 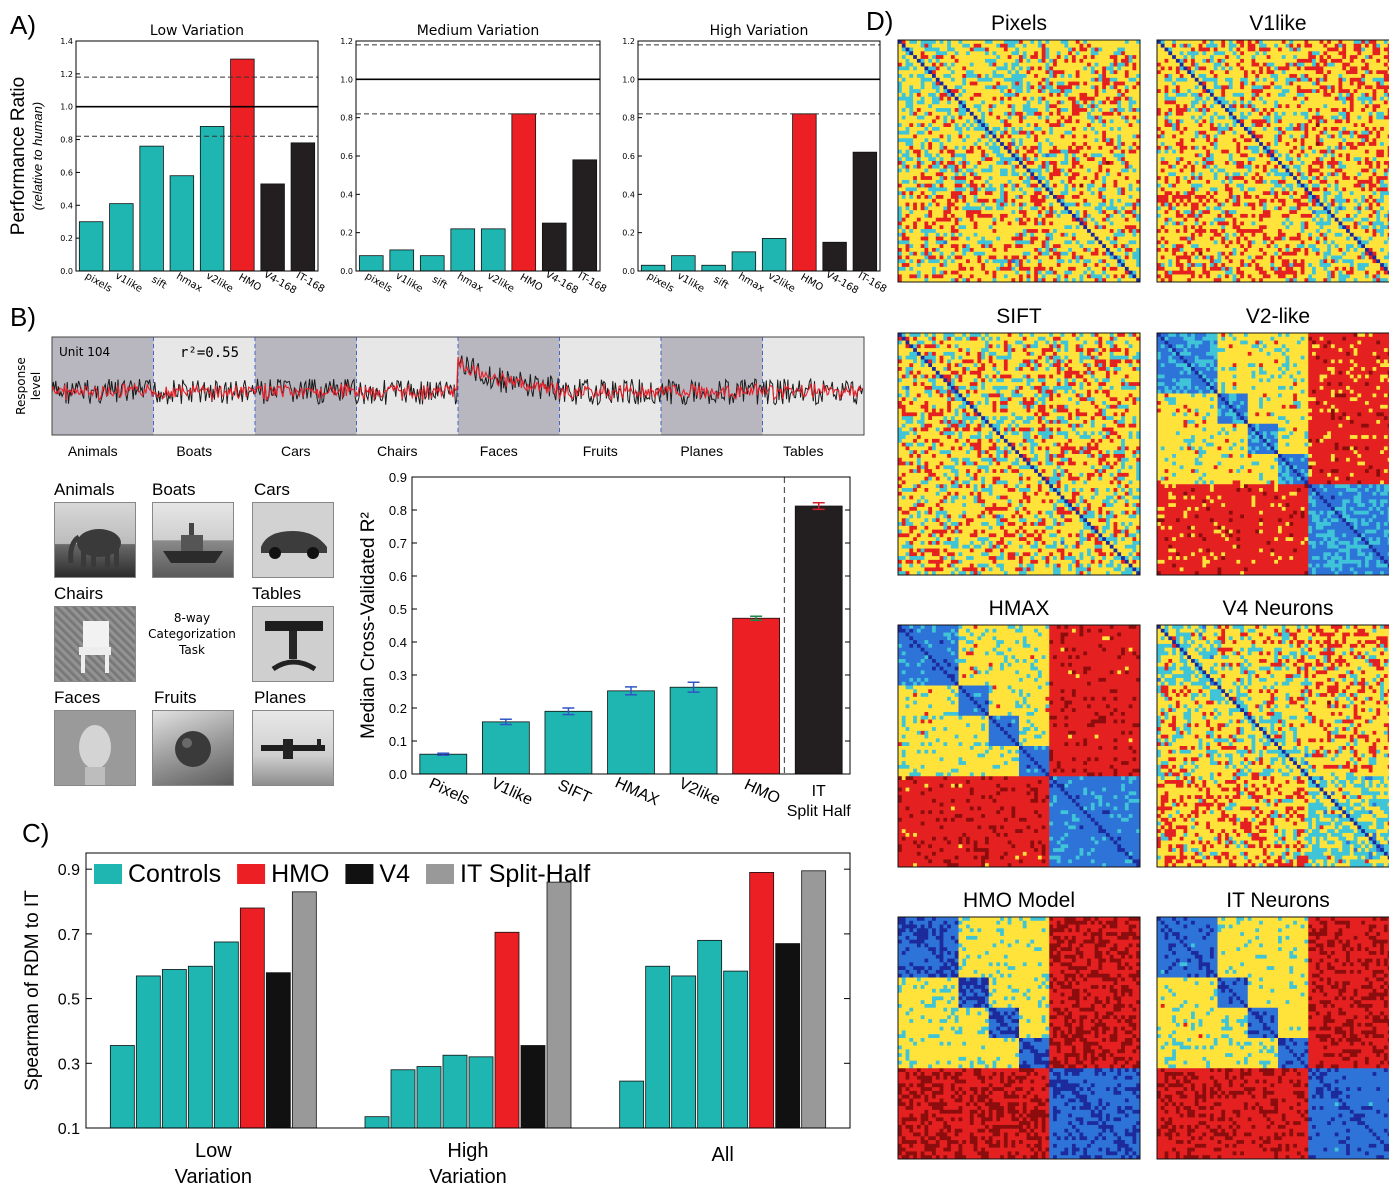 What do you see at coordinates (346, 118) in the screenshot?
I see `y-tick-label: 0.8` at bounding box center [346, 118].